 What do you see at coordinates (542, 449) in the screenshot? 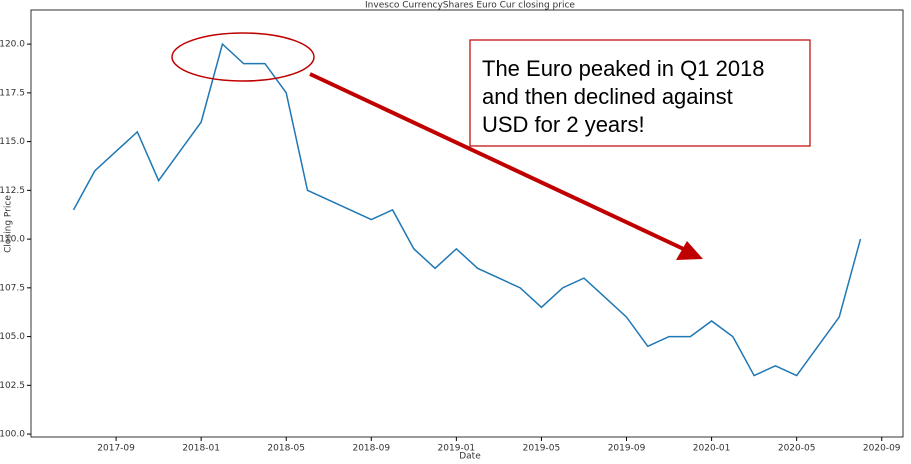
I see `x-tick-label: 2019-05` at bounding box center [542, 449].